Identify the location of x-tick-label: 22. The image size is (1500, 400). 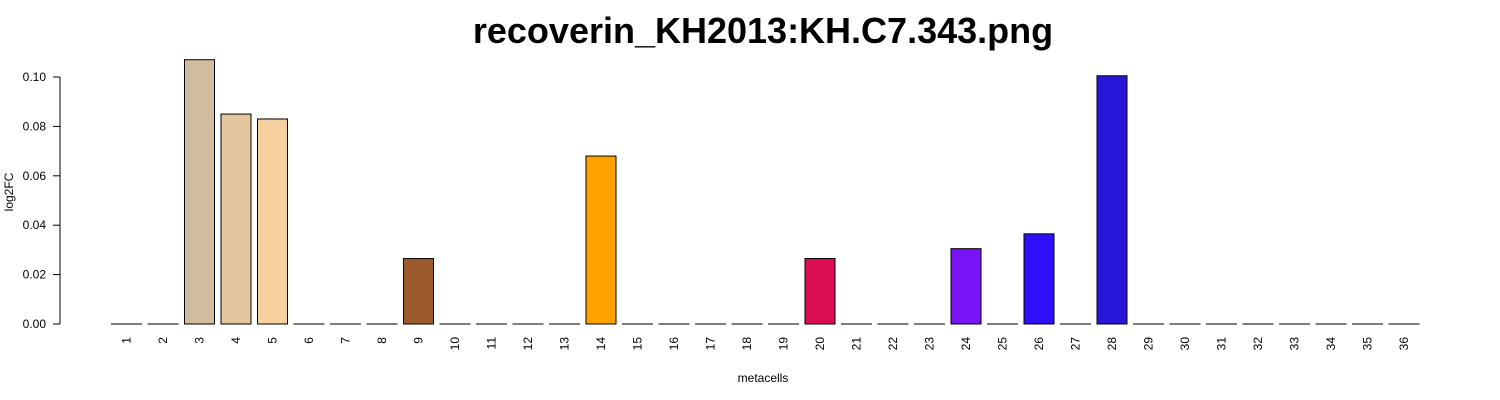
(893, 344).